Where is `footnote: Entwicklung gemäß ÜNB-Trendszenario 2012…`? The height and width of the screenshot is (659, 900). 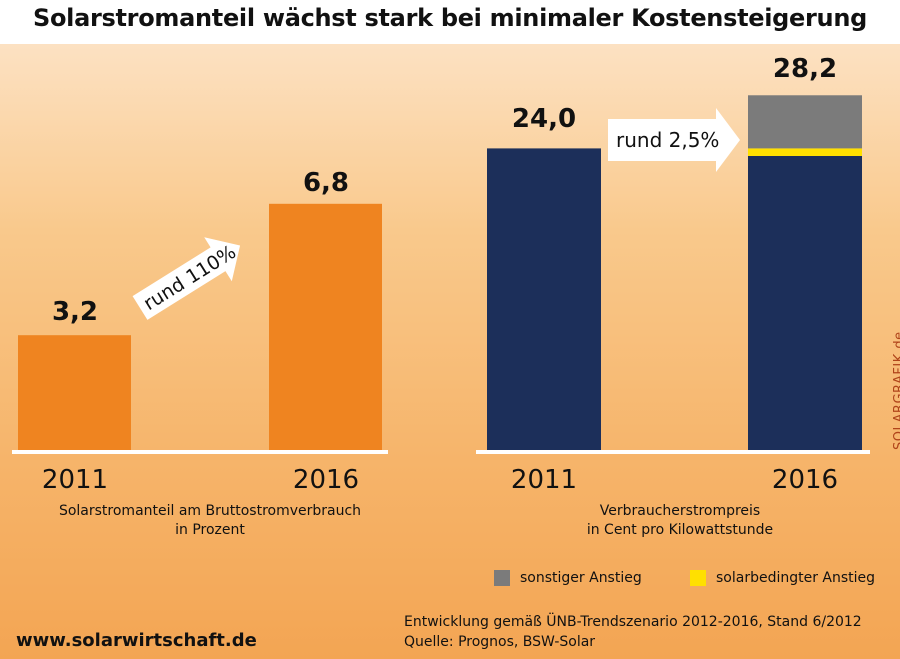
footnote: Entwicklung gemäß ÜNB-Trendszenario 2012… is located at coordinates (633, 632).